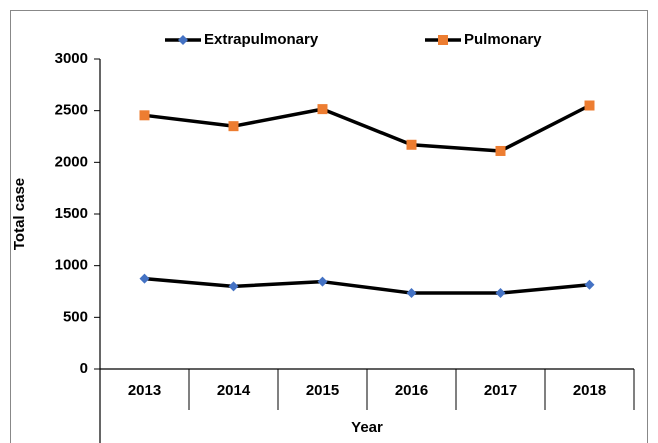 The image size is (658, 443). What do you see at coordinates (71, 110) in the screenshot?
I see `y-tick-label: 2500` at bounding box center [71, 110].